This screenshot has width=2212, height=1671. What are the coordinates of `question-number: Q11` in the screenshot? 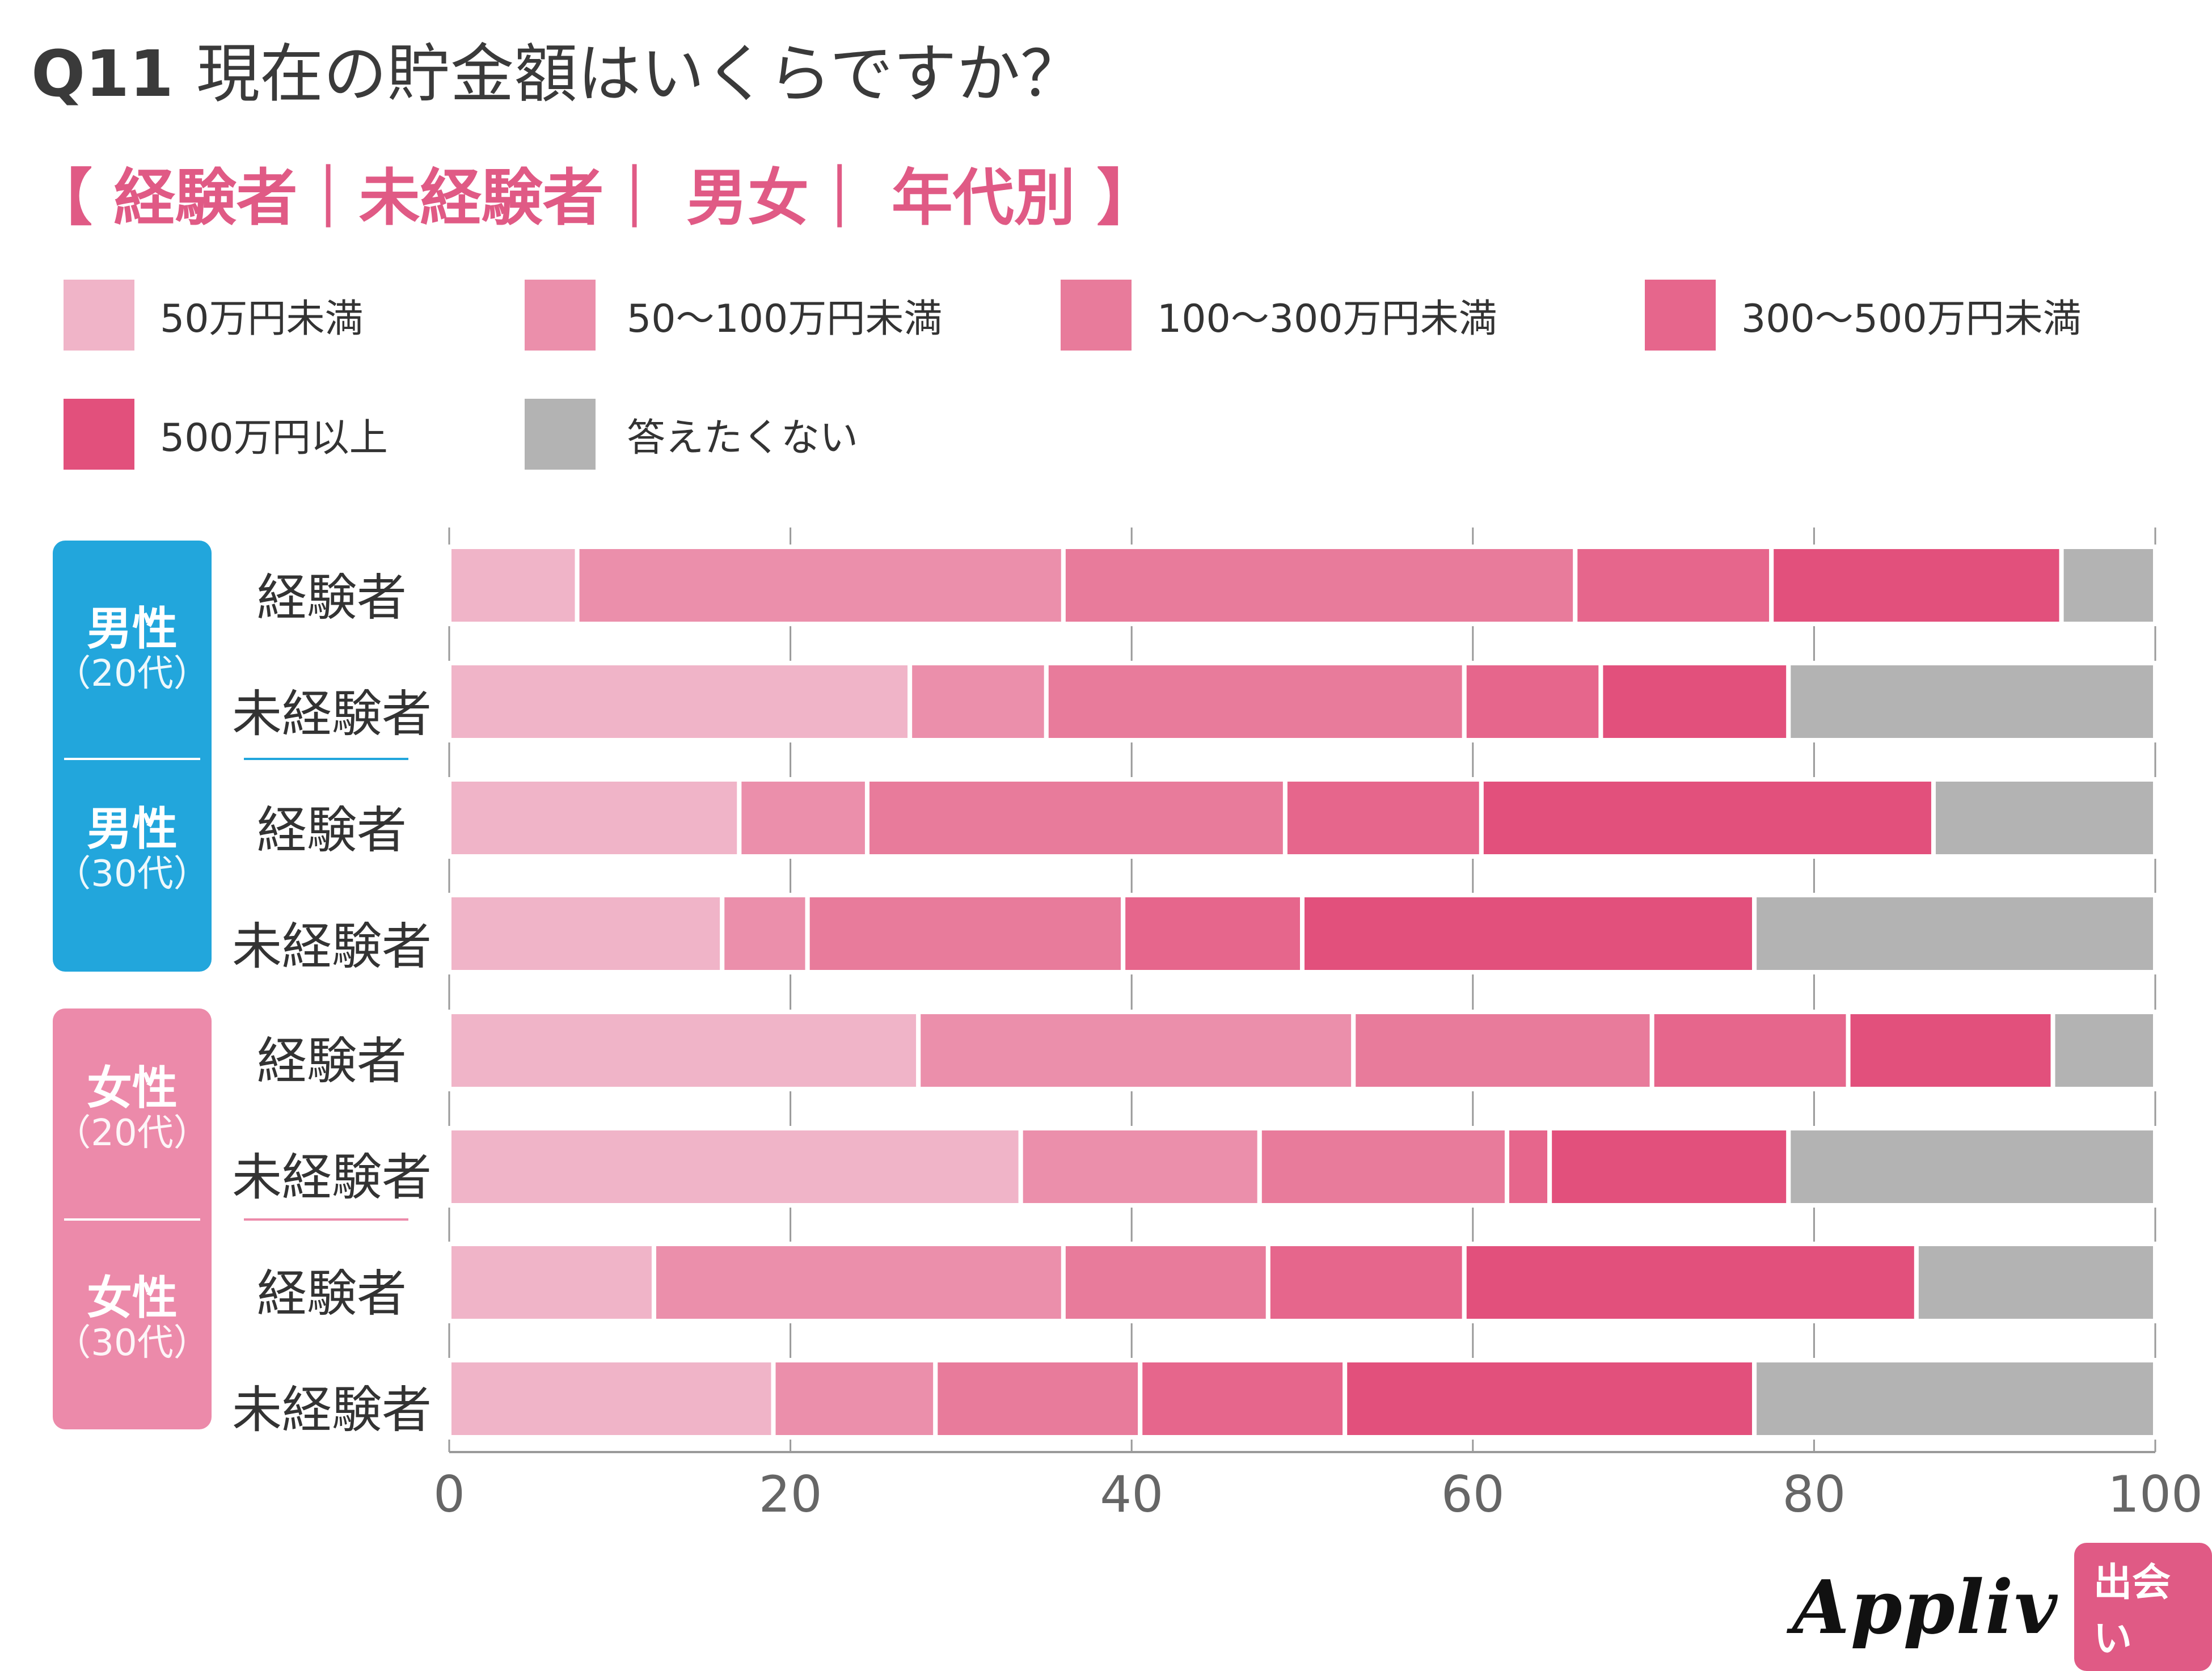 It's located at (102, 74).